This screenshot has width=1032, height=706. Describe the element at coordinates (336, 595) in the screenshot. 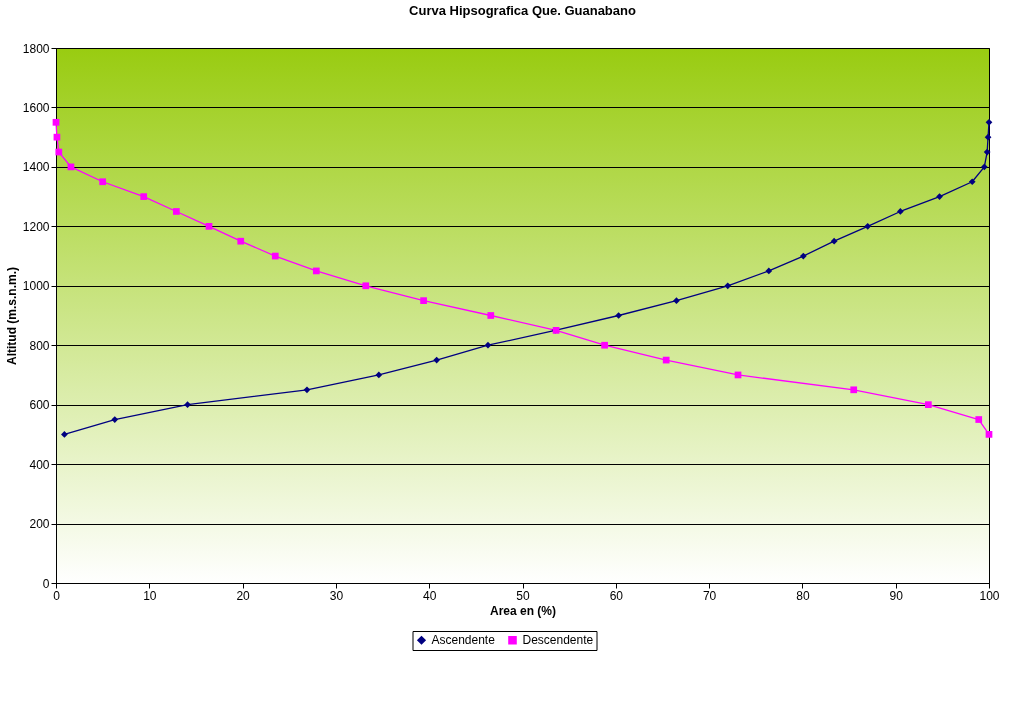

I see `x-tick-label: 30` at that location.